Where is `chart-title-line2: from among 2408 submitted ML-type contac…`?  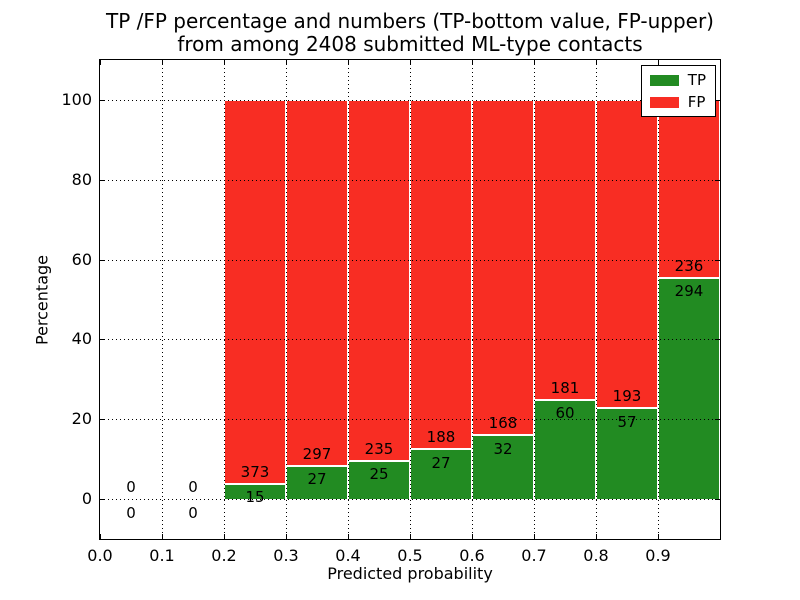 chart-title-line2: from among 2408 submitted ML-type contac… is located at coordinates (410, 44).